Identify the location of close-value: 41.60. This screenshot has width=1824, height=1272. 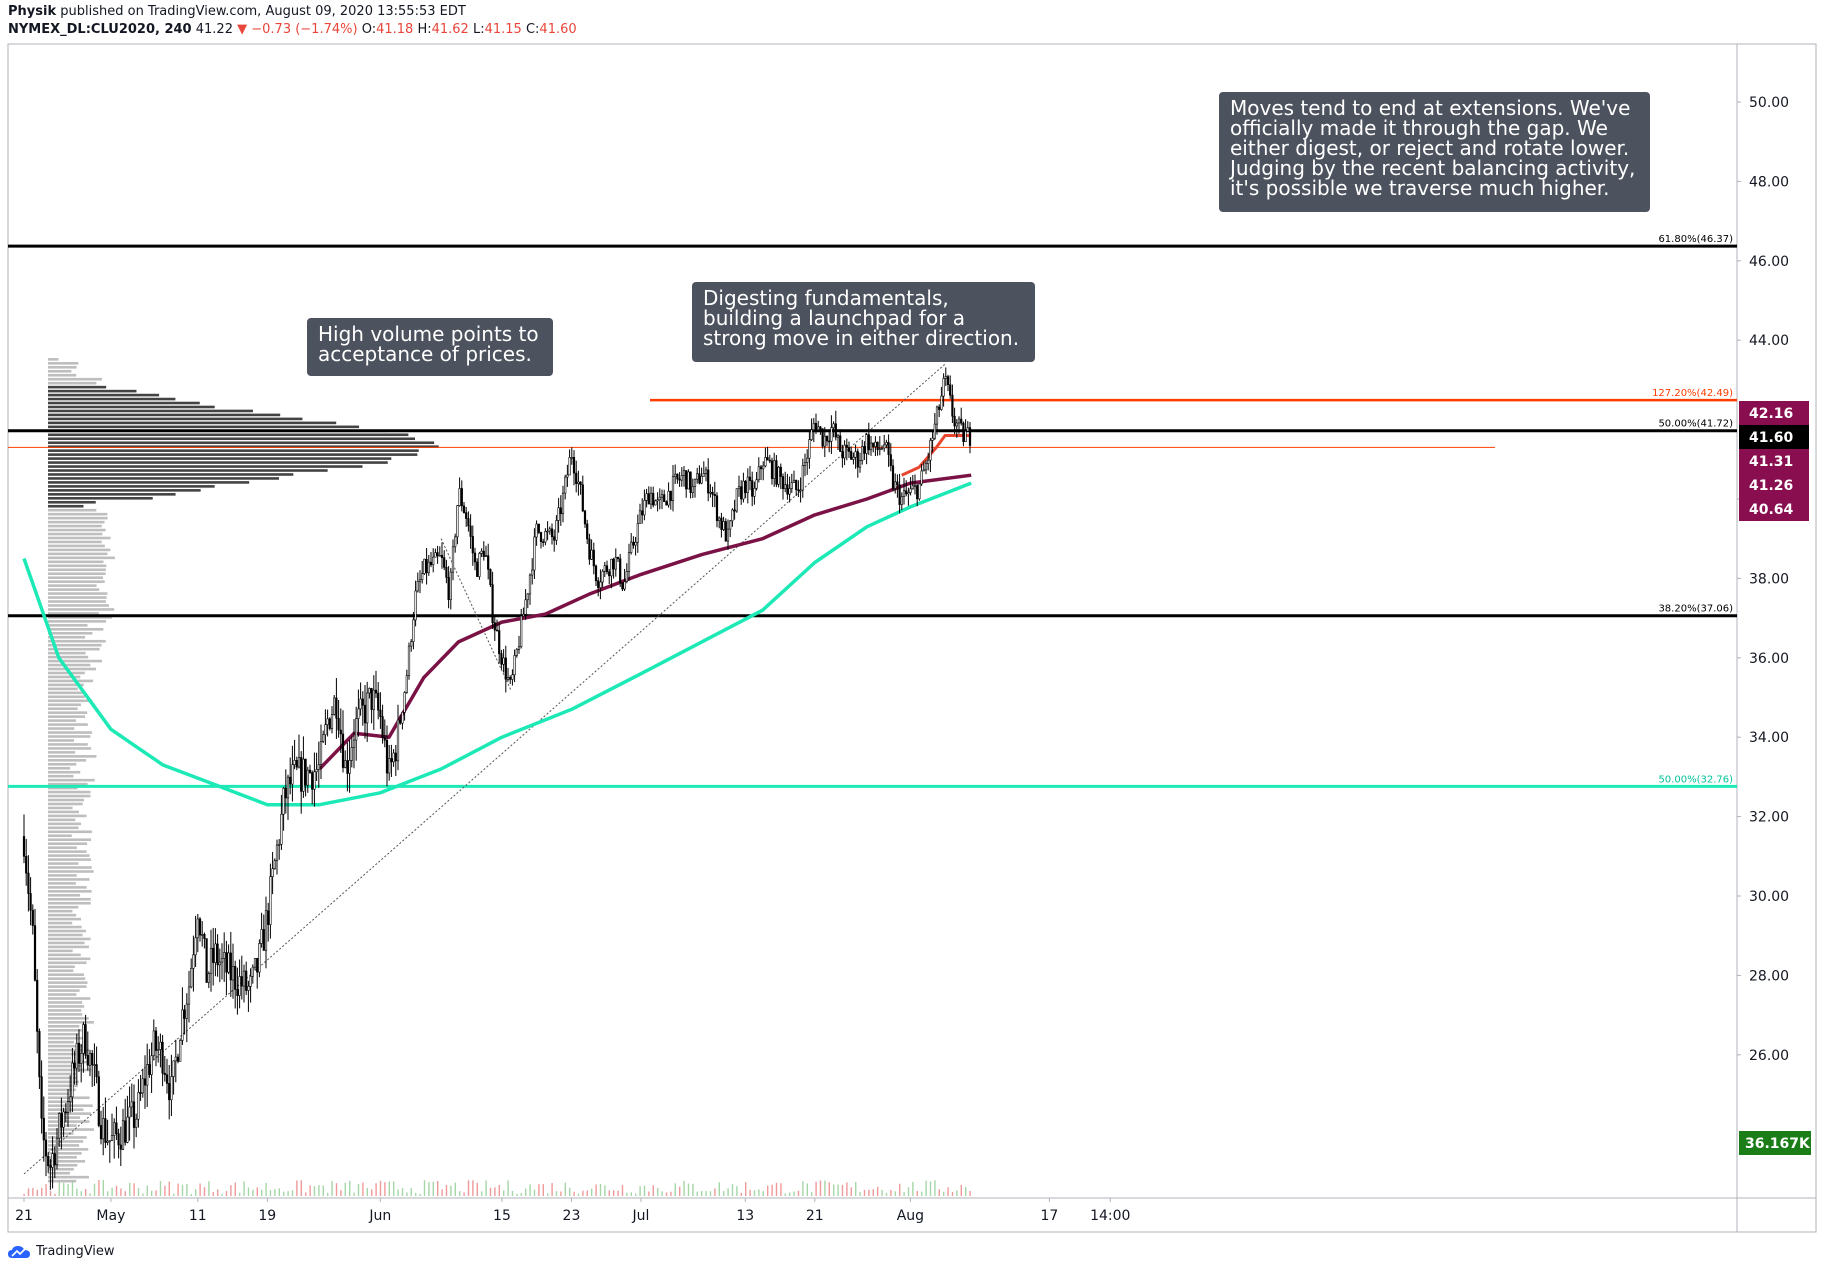
(558, 29).